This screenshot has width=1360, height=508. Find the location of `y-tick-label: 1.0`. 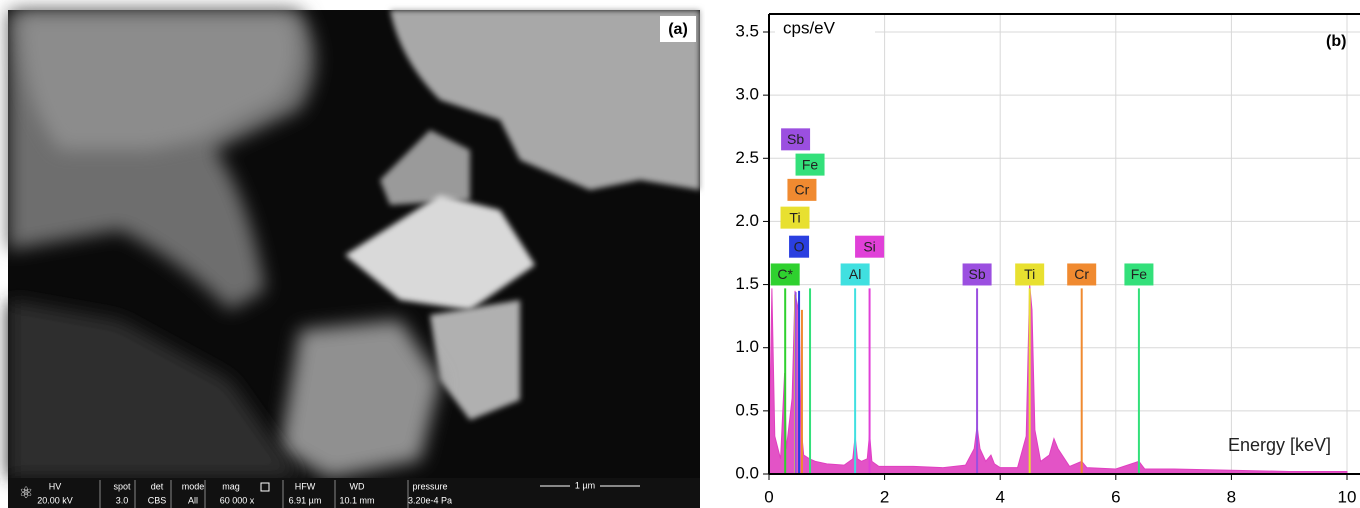

y-tick-label: 1.0 is located at coordinates (747, 346).